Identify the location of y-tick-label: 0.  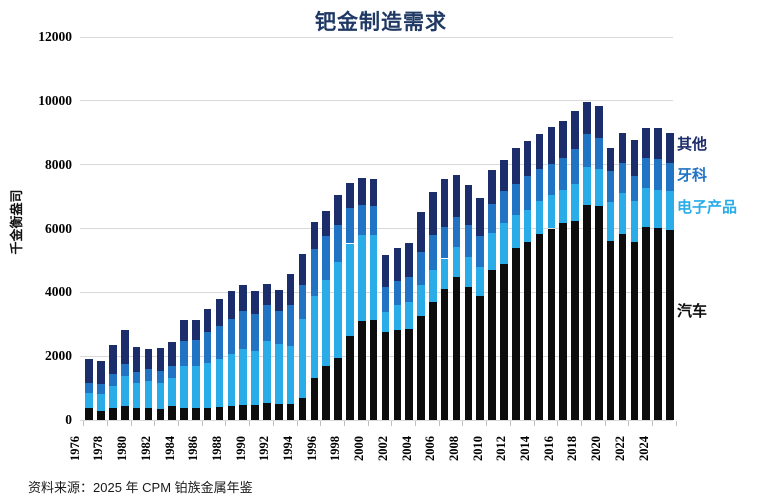
(68, 419).